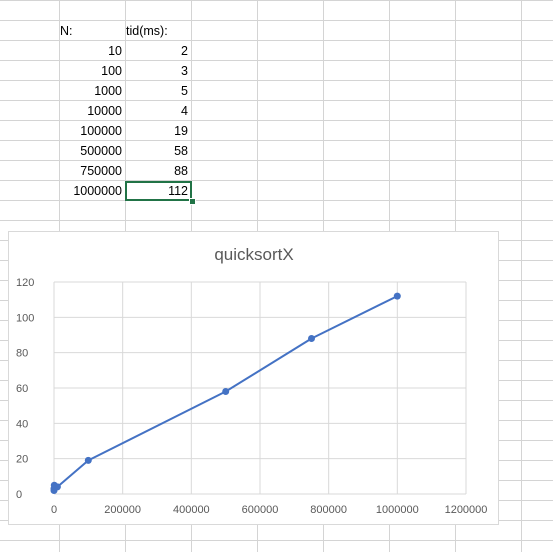  I want to click on cell-n: 750000, so click(101, 171).